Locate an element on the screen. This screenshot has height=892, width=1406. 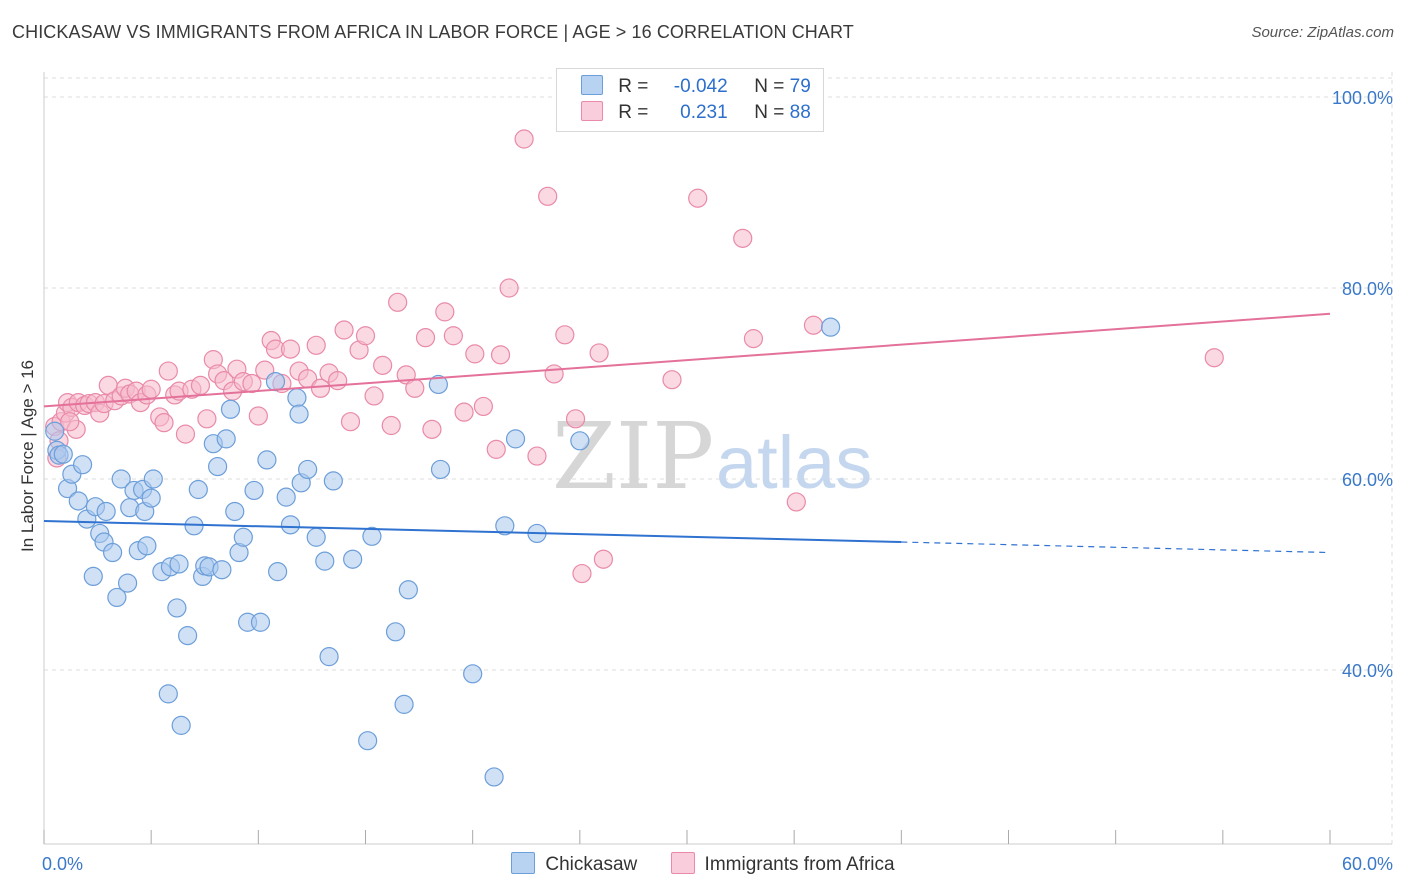
legend-item-africa: Immigrants from Africa is located at coordinates (782, 864).